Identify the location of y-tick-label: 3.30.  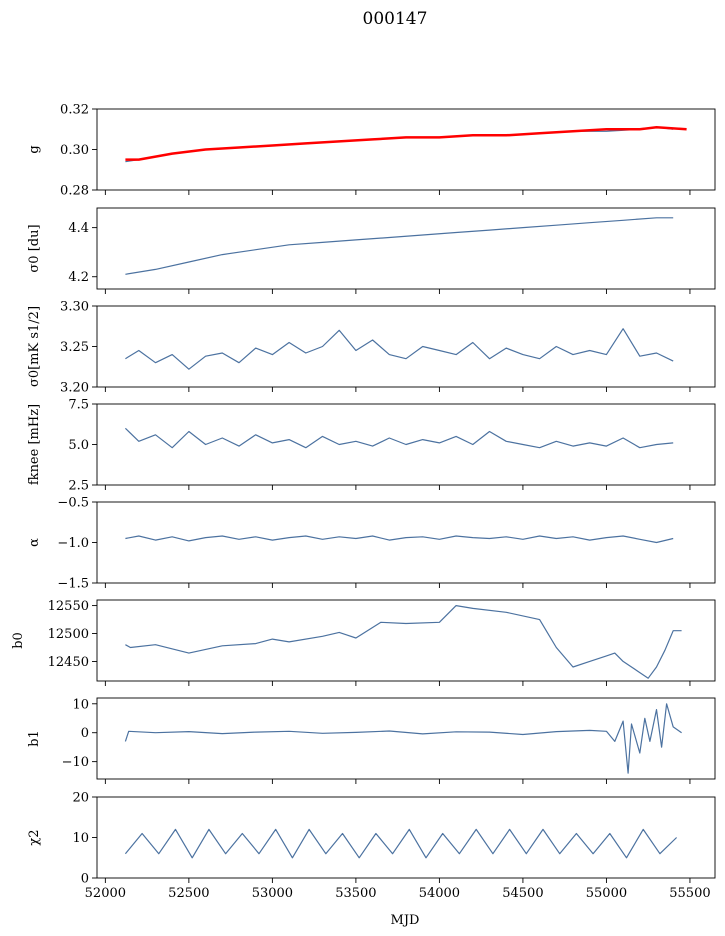
(74, 307).